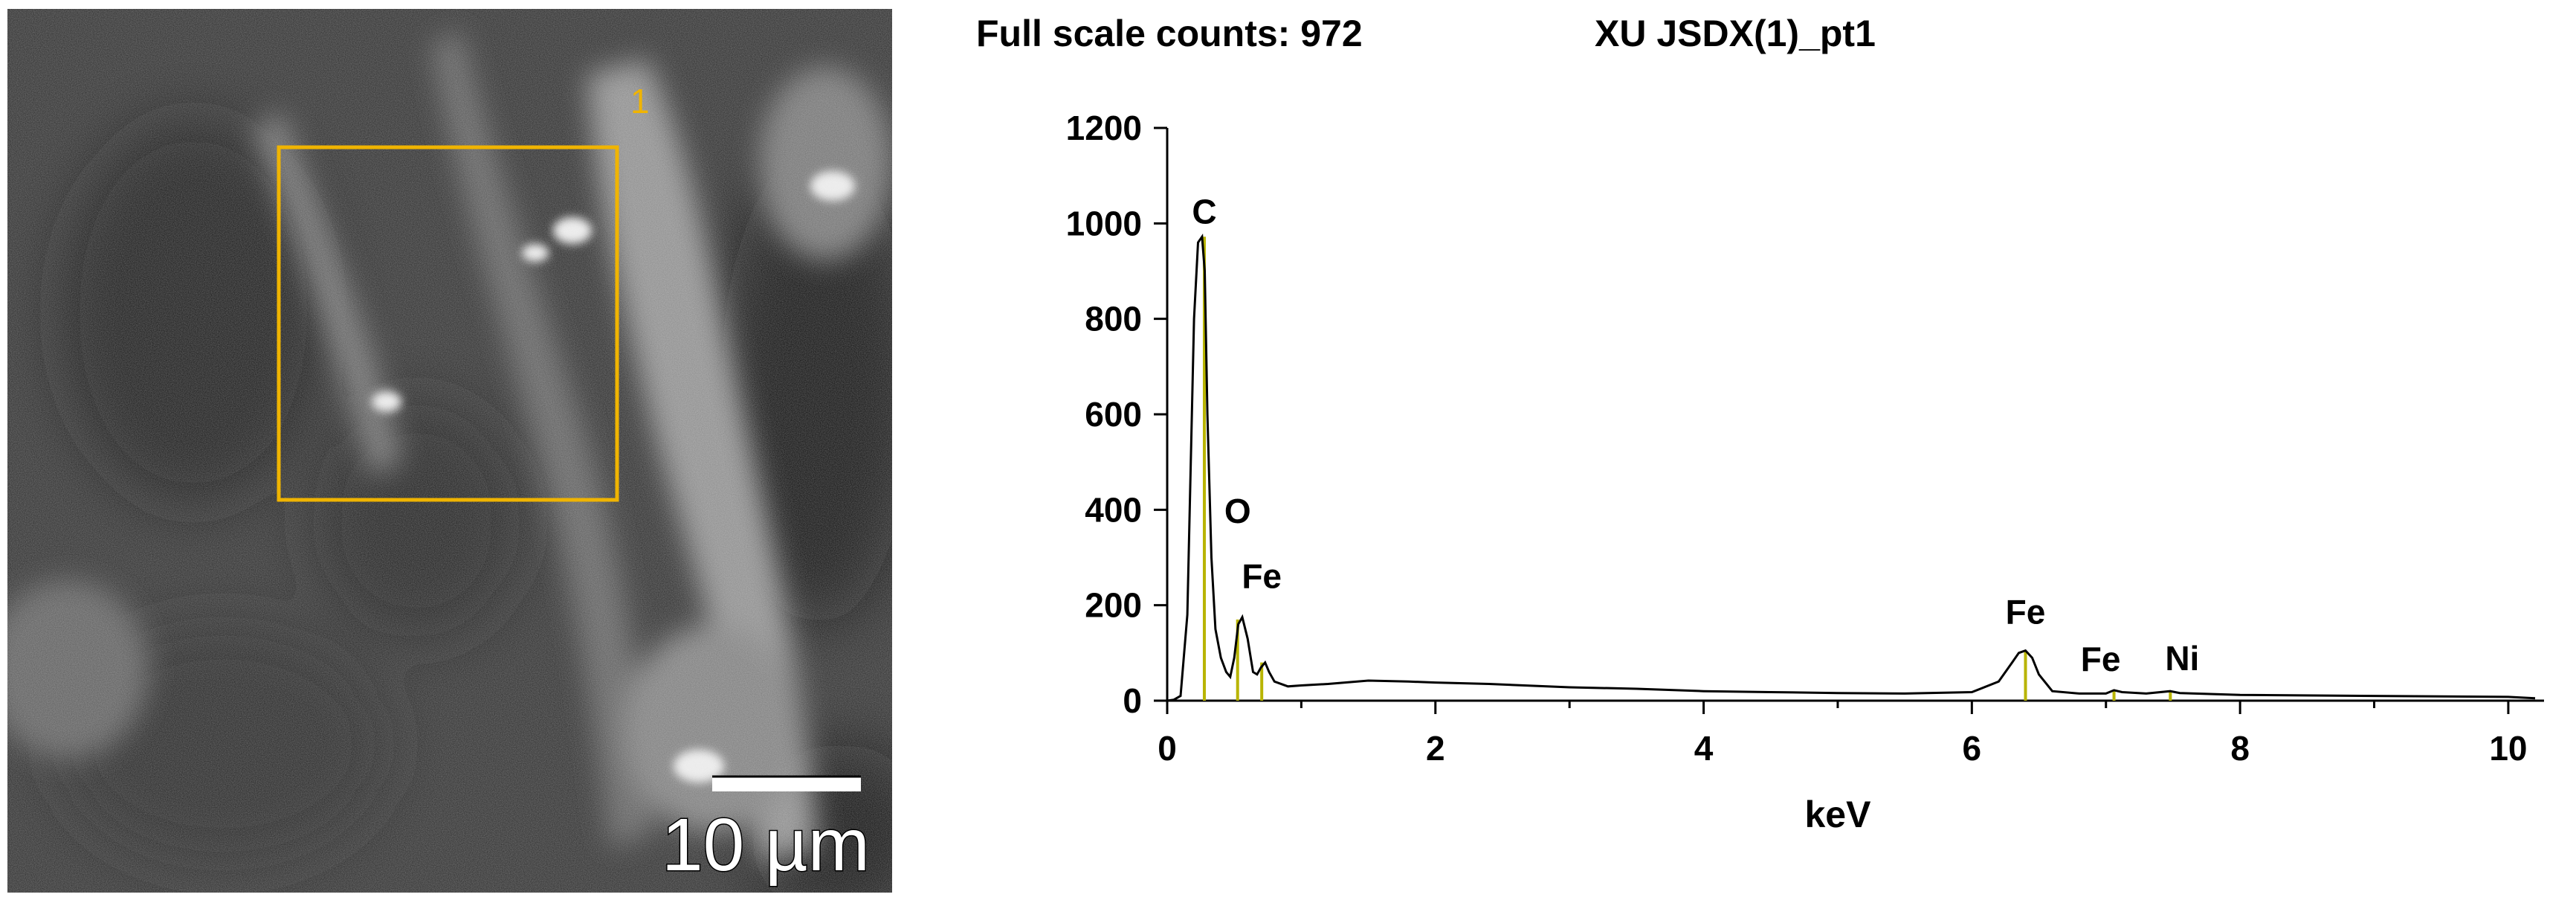 This screenshot has height=903, width=2576. What do you see at coordinates (1972, 749) in the screenshot?
I see `x-tick-label: 6` at bounding box center [1972, 749].